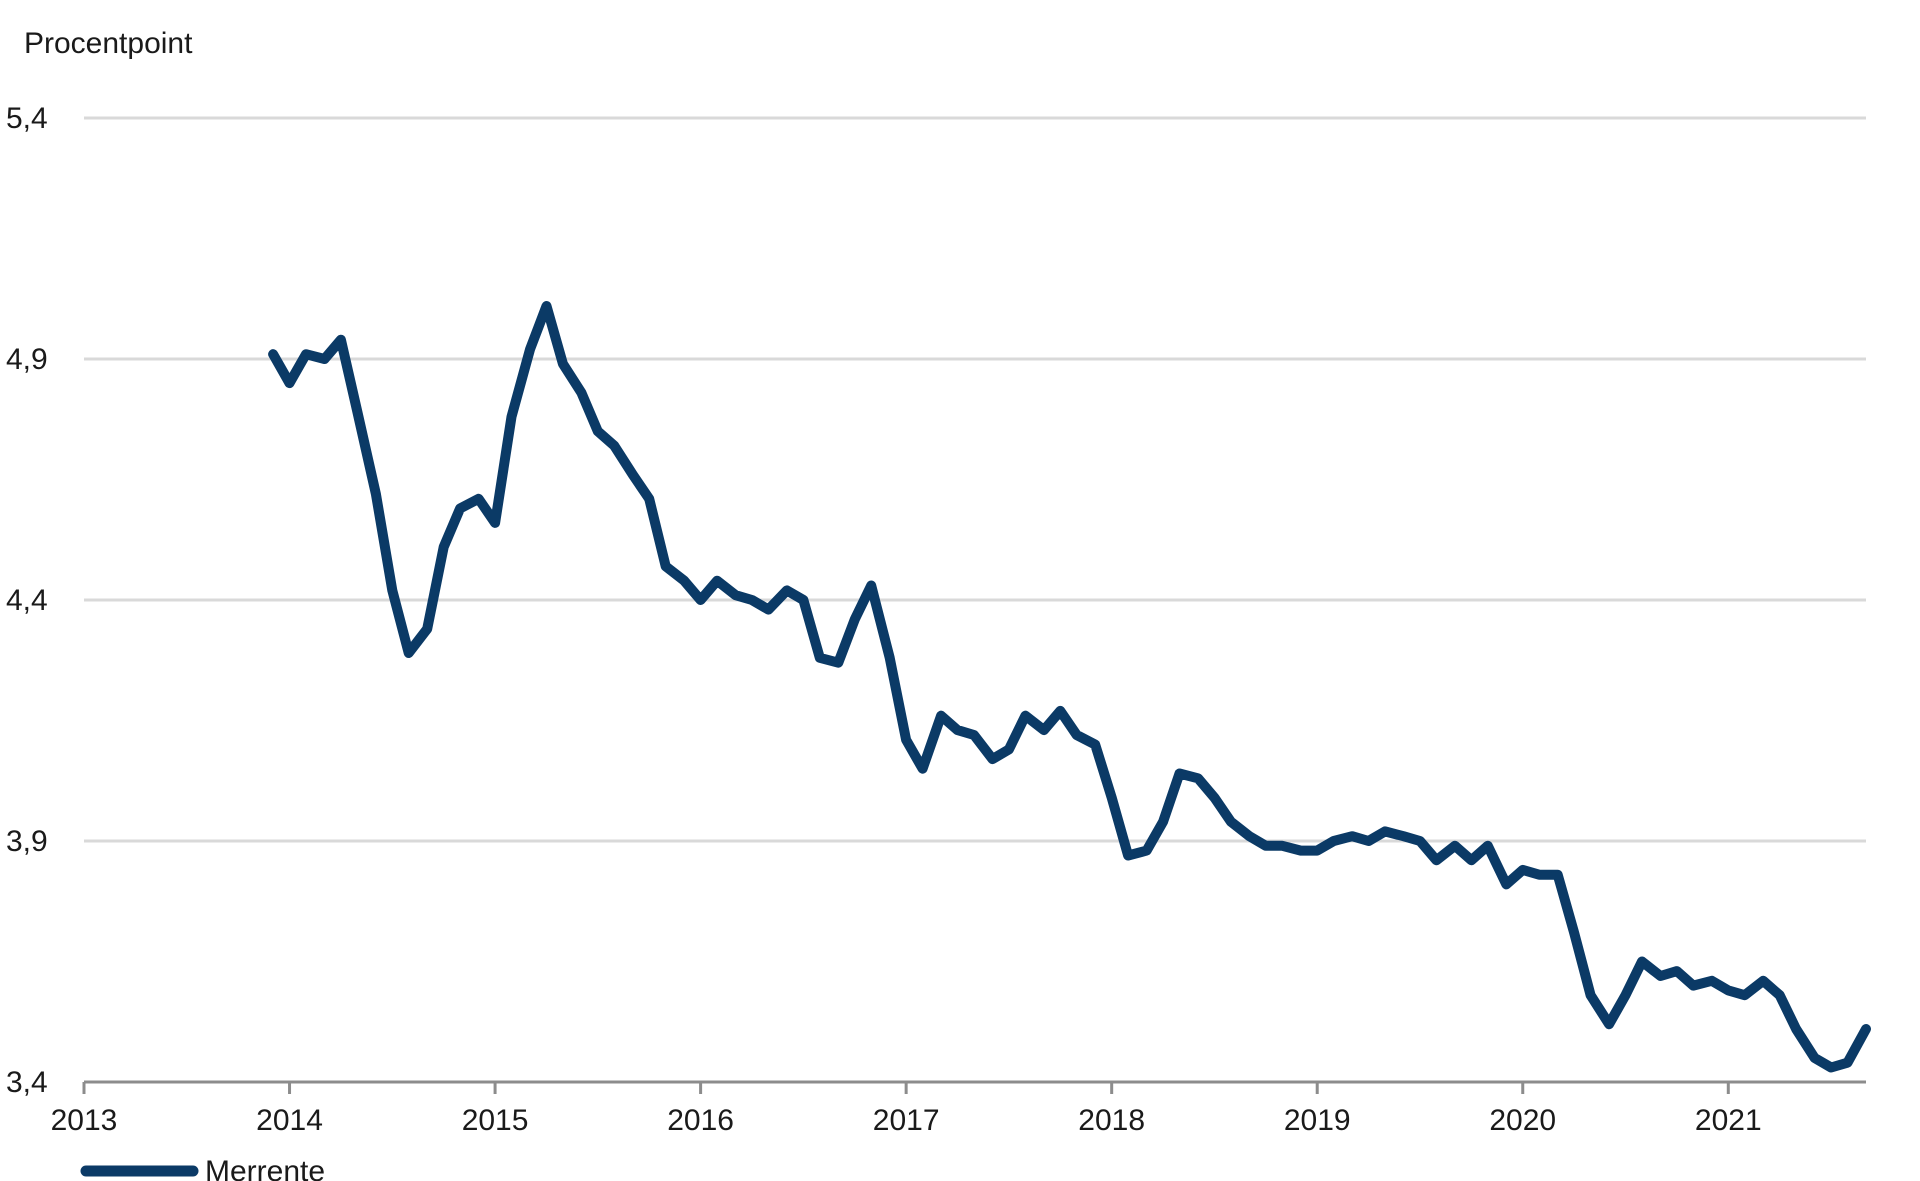 The height and width of the screenshot is (1181, 1920). What do you see at coordinates (1728, 1120) in the screenshot?
I see `x-tick-label: 2021` at bounding box center [1728, 1120].